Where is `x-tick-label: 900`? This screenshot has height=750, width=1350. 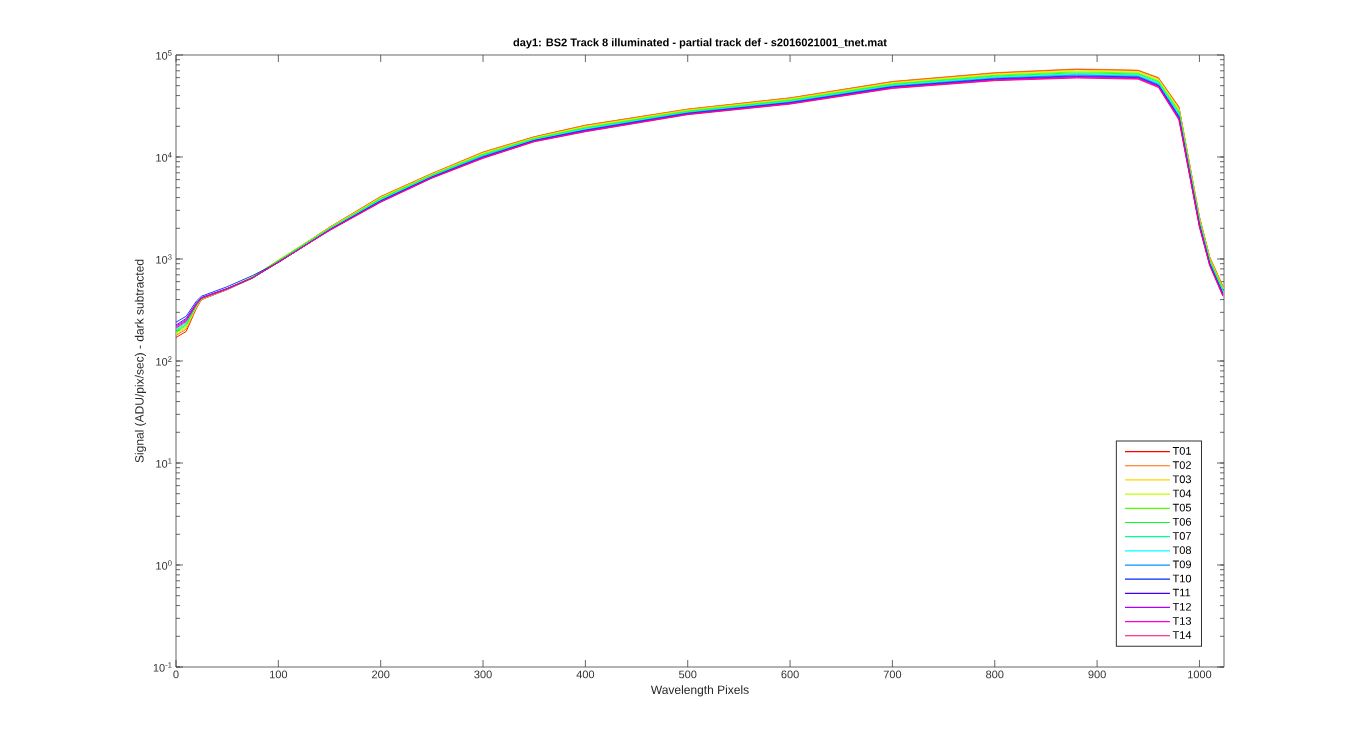
x-tick-label: 900 is located at coordinates (1097, 674).